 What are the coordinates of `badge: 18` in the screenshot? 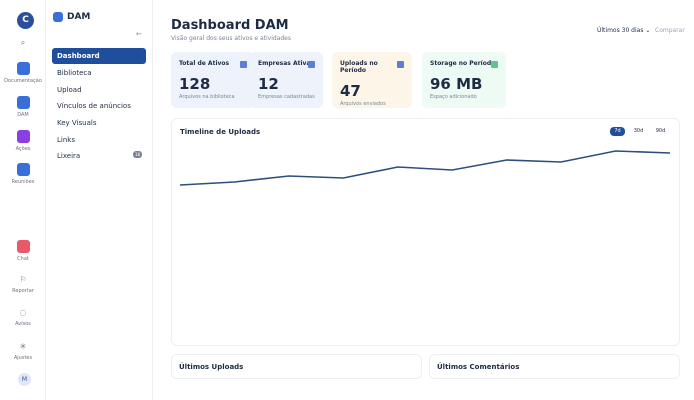 It's located at (137, 154).